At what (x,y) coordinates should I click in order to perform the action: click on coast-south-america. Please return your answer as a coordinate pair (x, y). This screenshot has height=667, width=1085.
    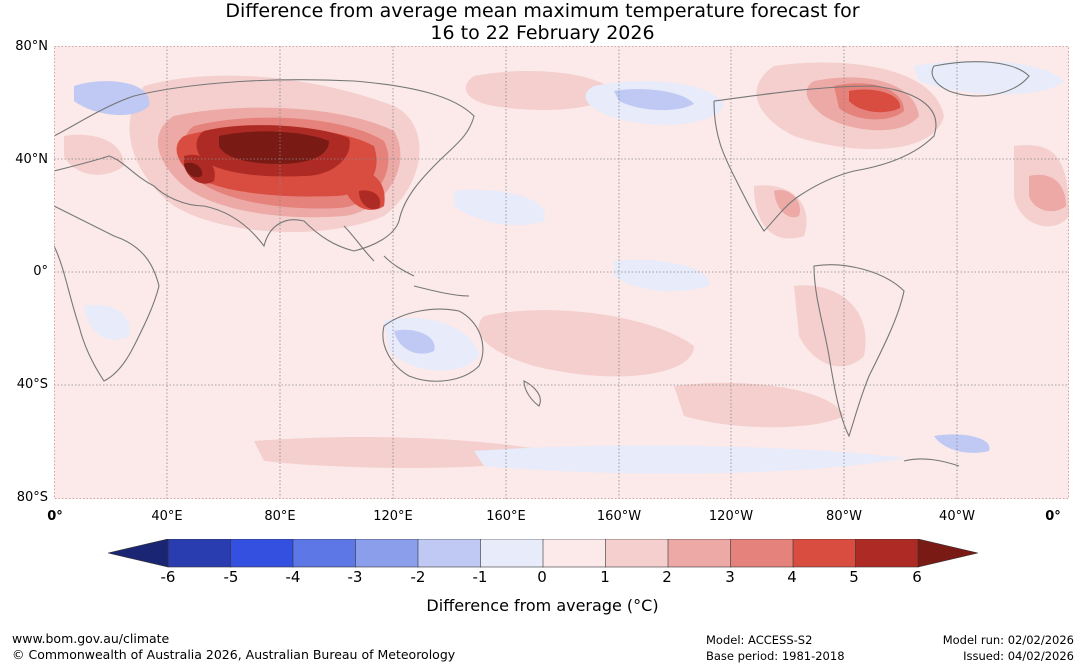
    Looking at the image, I should click on (859, 351).